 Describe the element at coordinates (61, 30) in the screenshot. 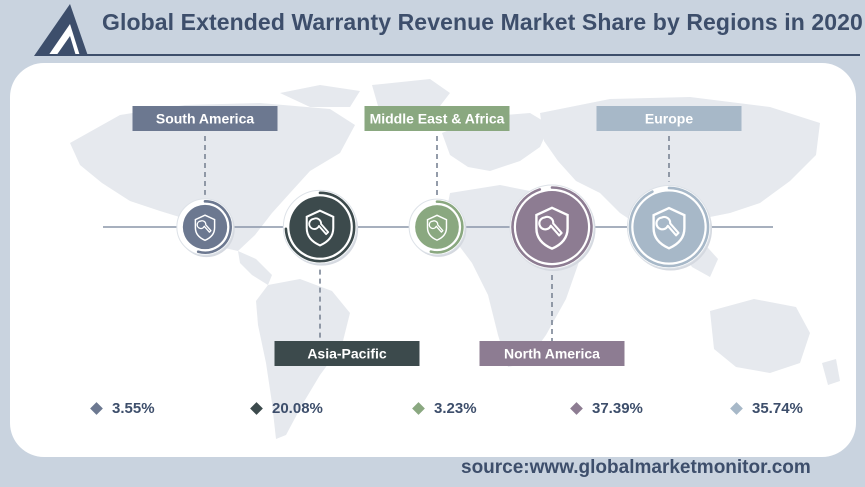

I see `triangle-logo-icon` at that location.